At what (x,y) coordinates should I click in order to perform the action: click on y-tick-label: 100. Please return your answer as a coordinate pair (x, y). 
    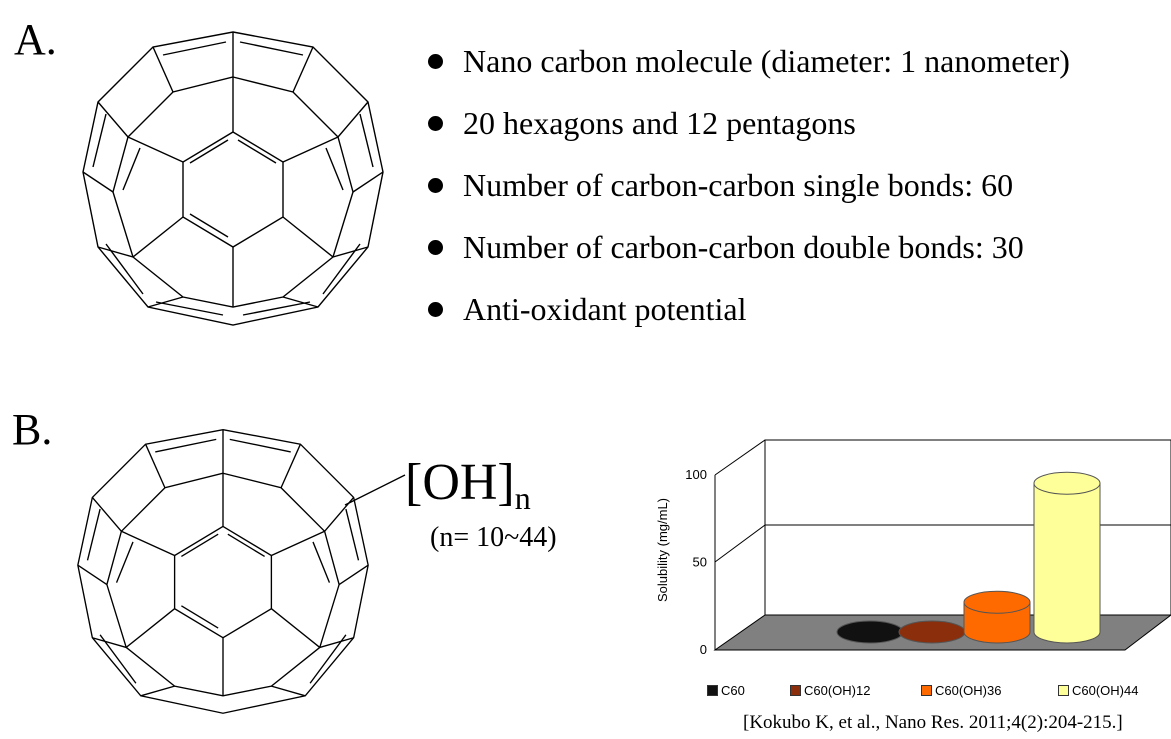
    Looking at the image, I should click on (696, 474).